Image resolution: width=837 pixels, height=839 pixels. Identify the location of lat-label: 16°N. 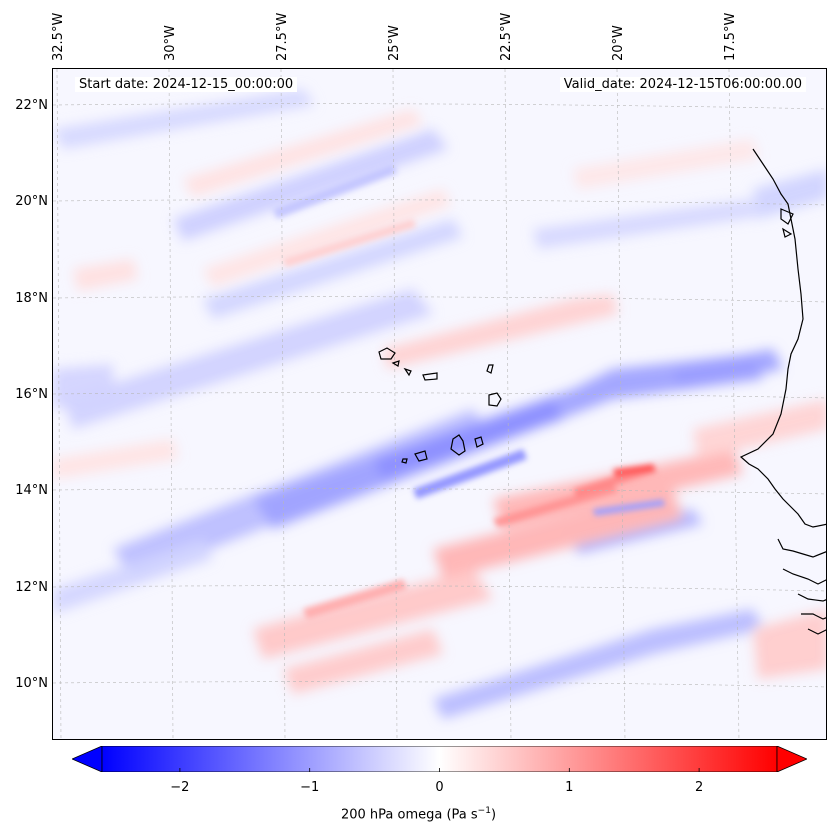
(31, 394).